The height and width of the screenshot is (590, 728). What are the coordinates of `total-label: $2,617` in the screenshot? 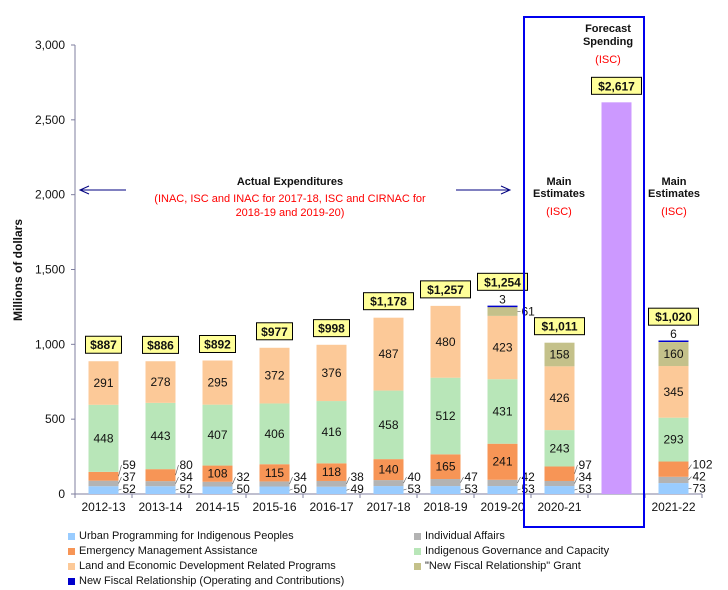 It's located at (616, 86).